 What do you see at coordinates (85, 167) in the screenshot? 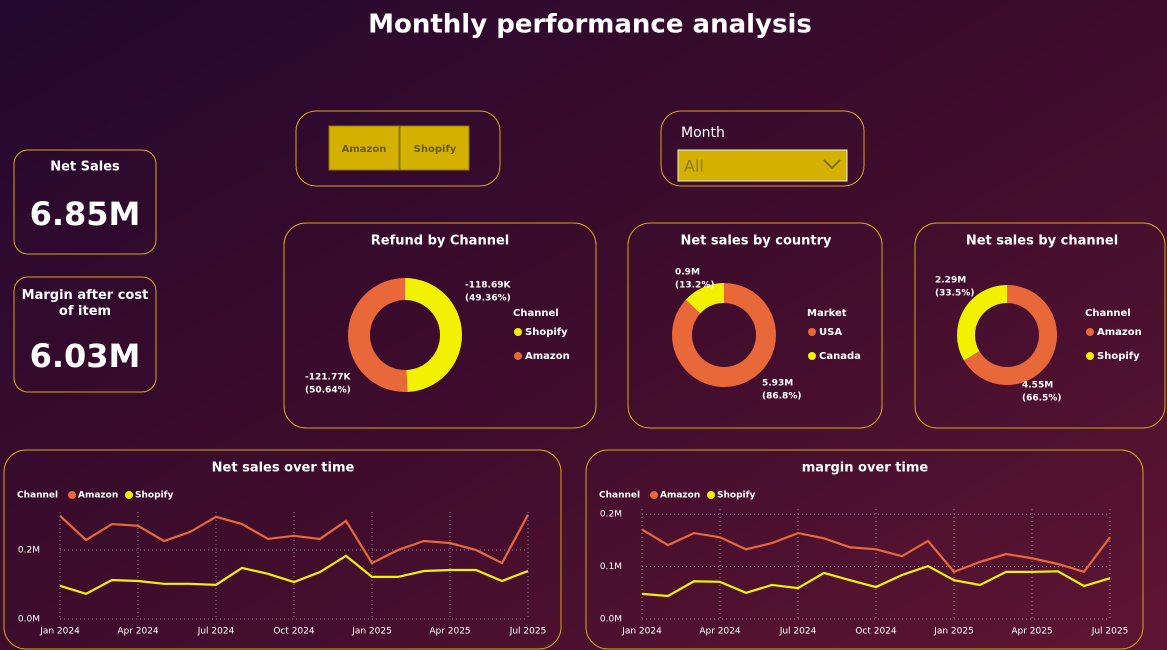
I see `kpi-label: Net Sales` at bounding box center [85, 167].